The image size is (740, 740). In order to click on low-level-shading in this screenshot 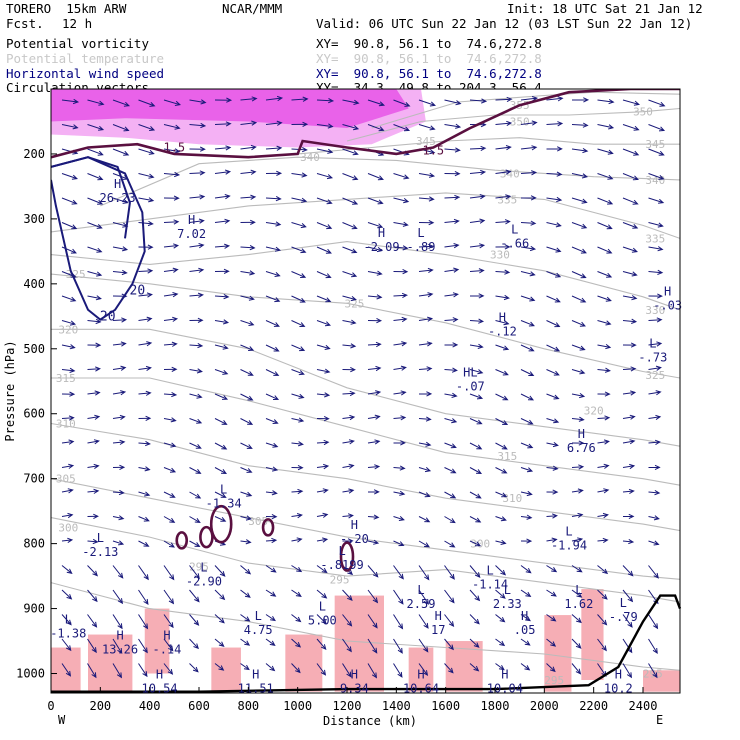, I will do `click(110, 663)`.